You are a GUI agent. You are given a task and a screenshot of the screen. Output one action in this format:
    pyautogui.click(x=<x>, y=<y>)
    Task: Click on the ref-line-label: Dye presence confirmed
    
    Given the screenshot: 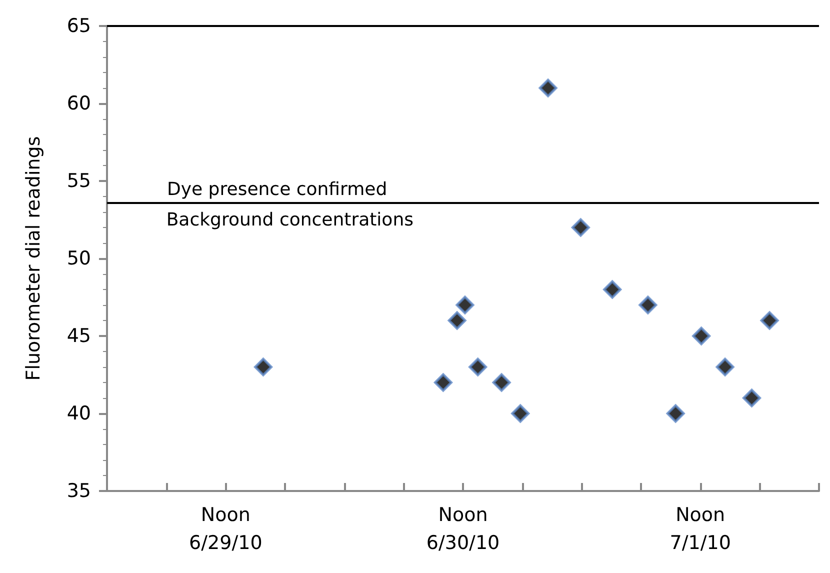 What is the action you would take?
    pyautogui.click(x=277, y=189)
    